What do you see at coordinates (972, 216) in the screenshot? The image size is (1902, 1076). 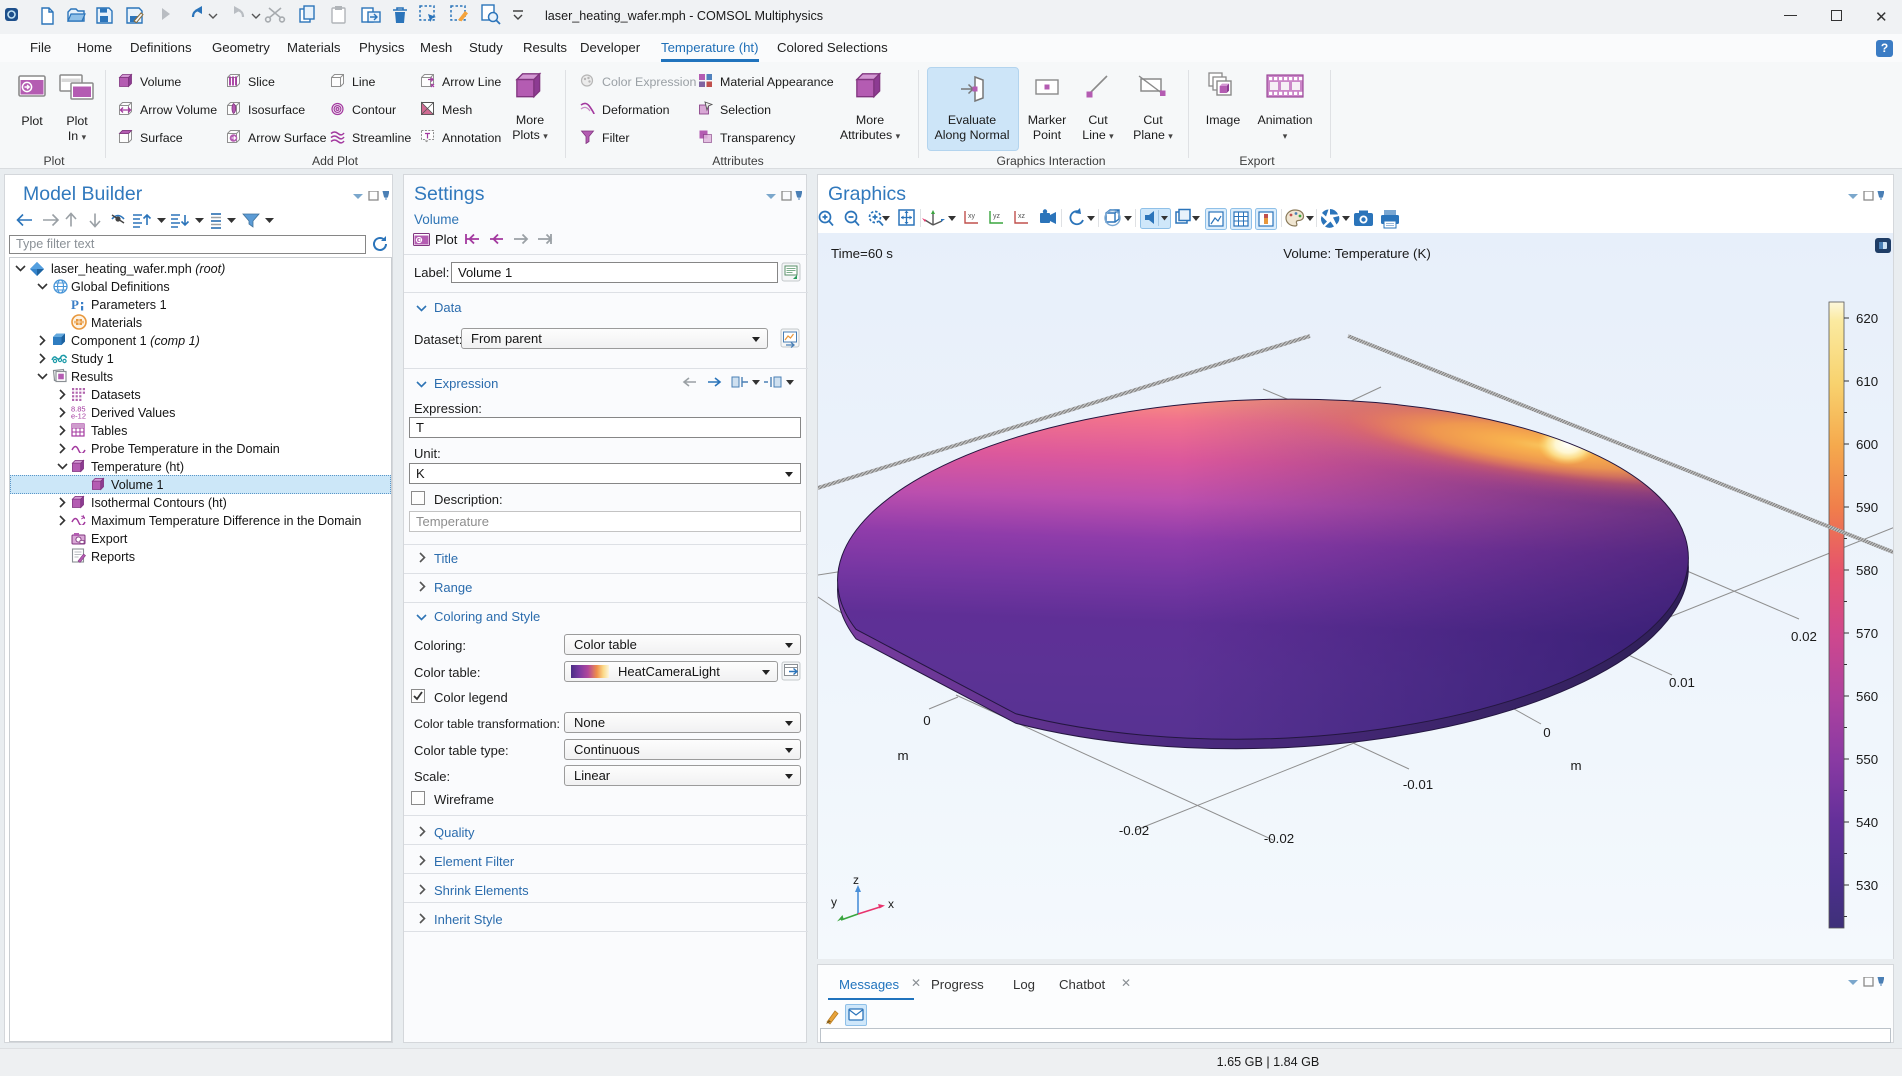 I see `svg-text: xy` at bounding box center [972, 216].